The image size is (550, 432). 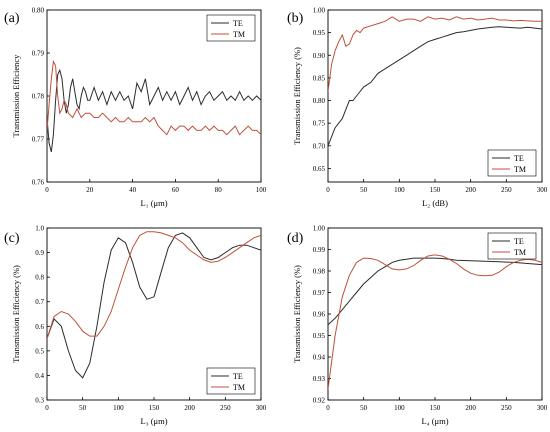 What do you see at coordinates (219, 190) in the screenshot?
I see `x-tick-label: 80` at bounding box center [219, 190].